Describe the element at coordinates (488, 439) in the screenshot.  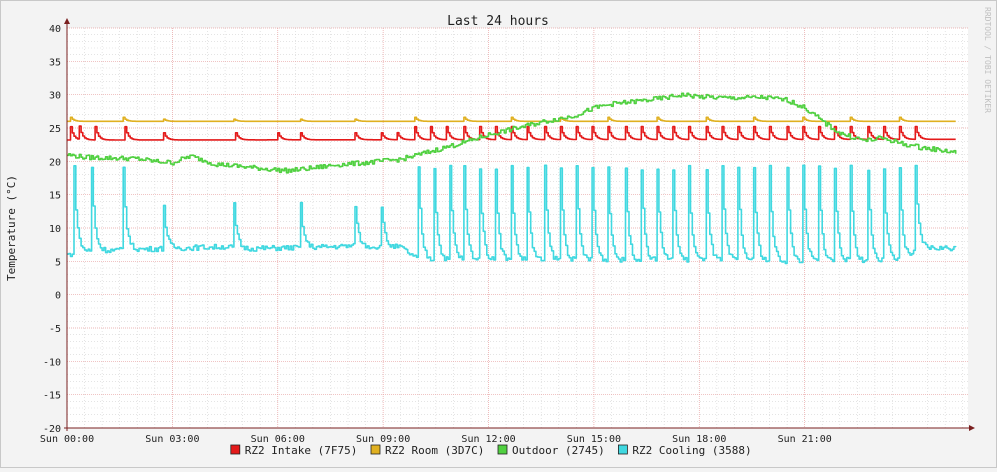
I see `x-tick-label: Sun 12:00` at that location.